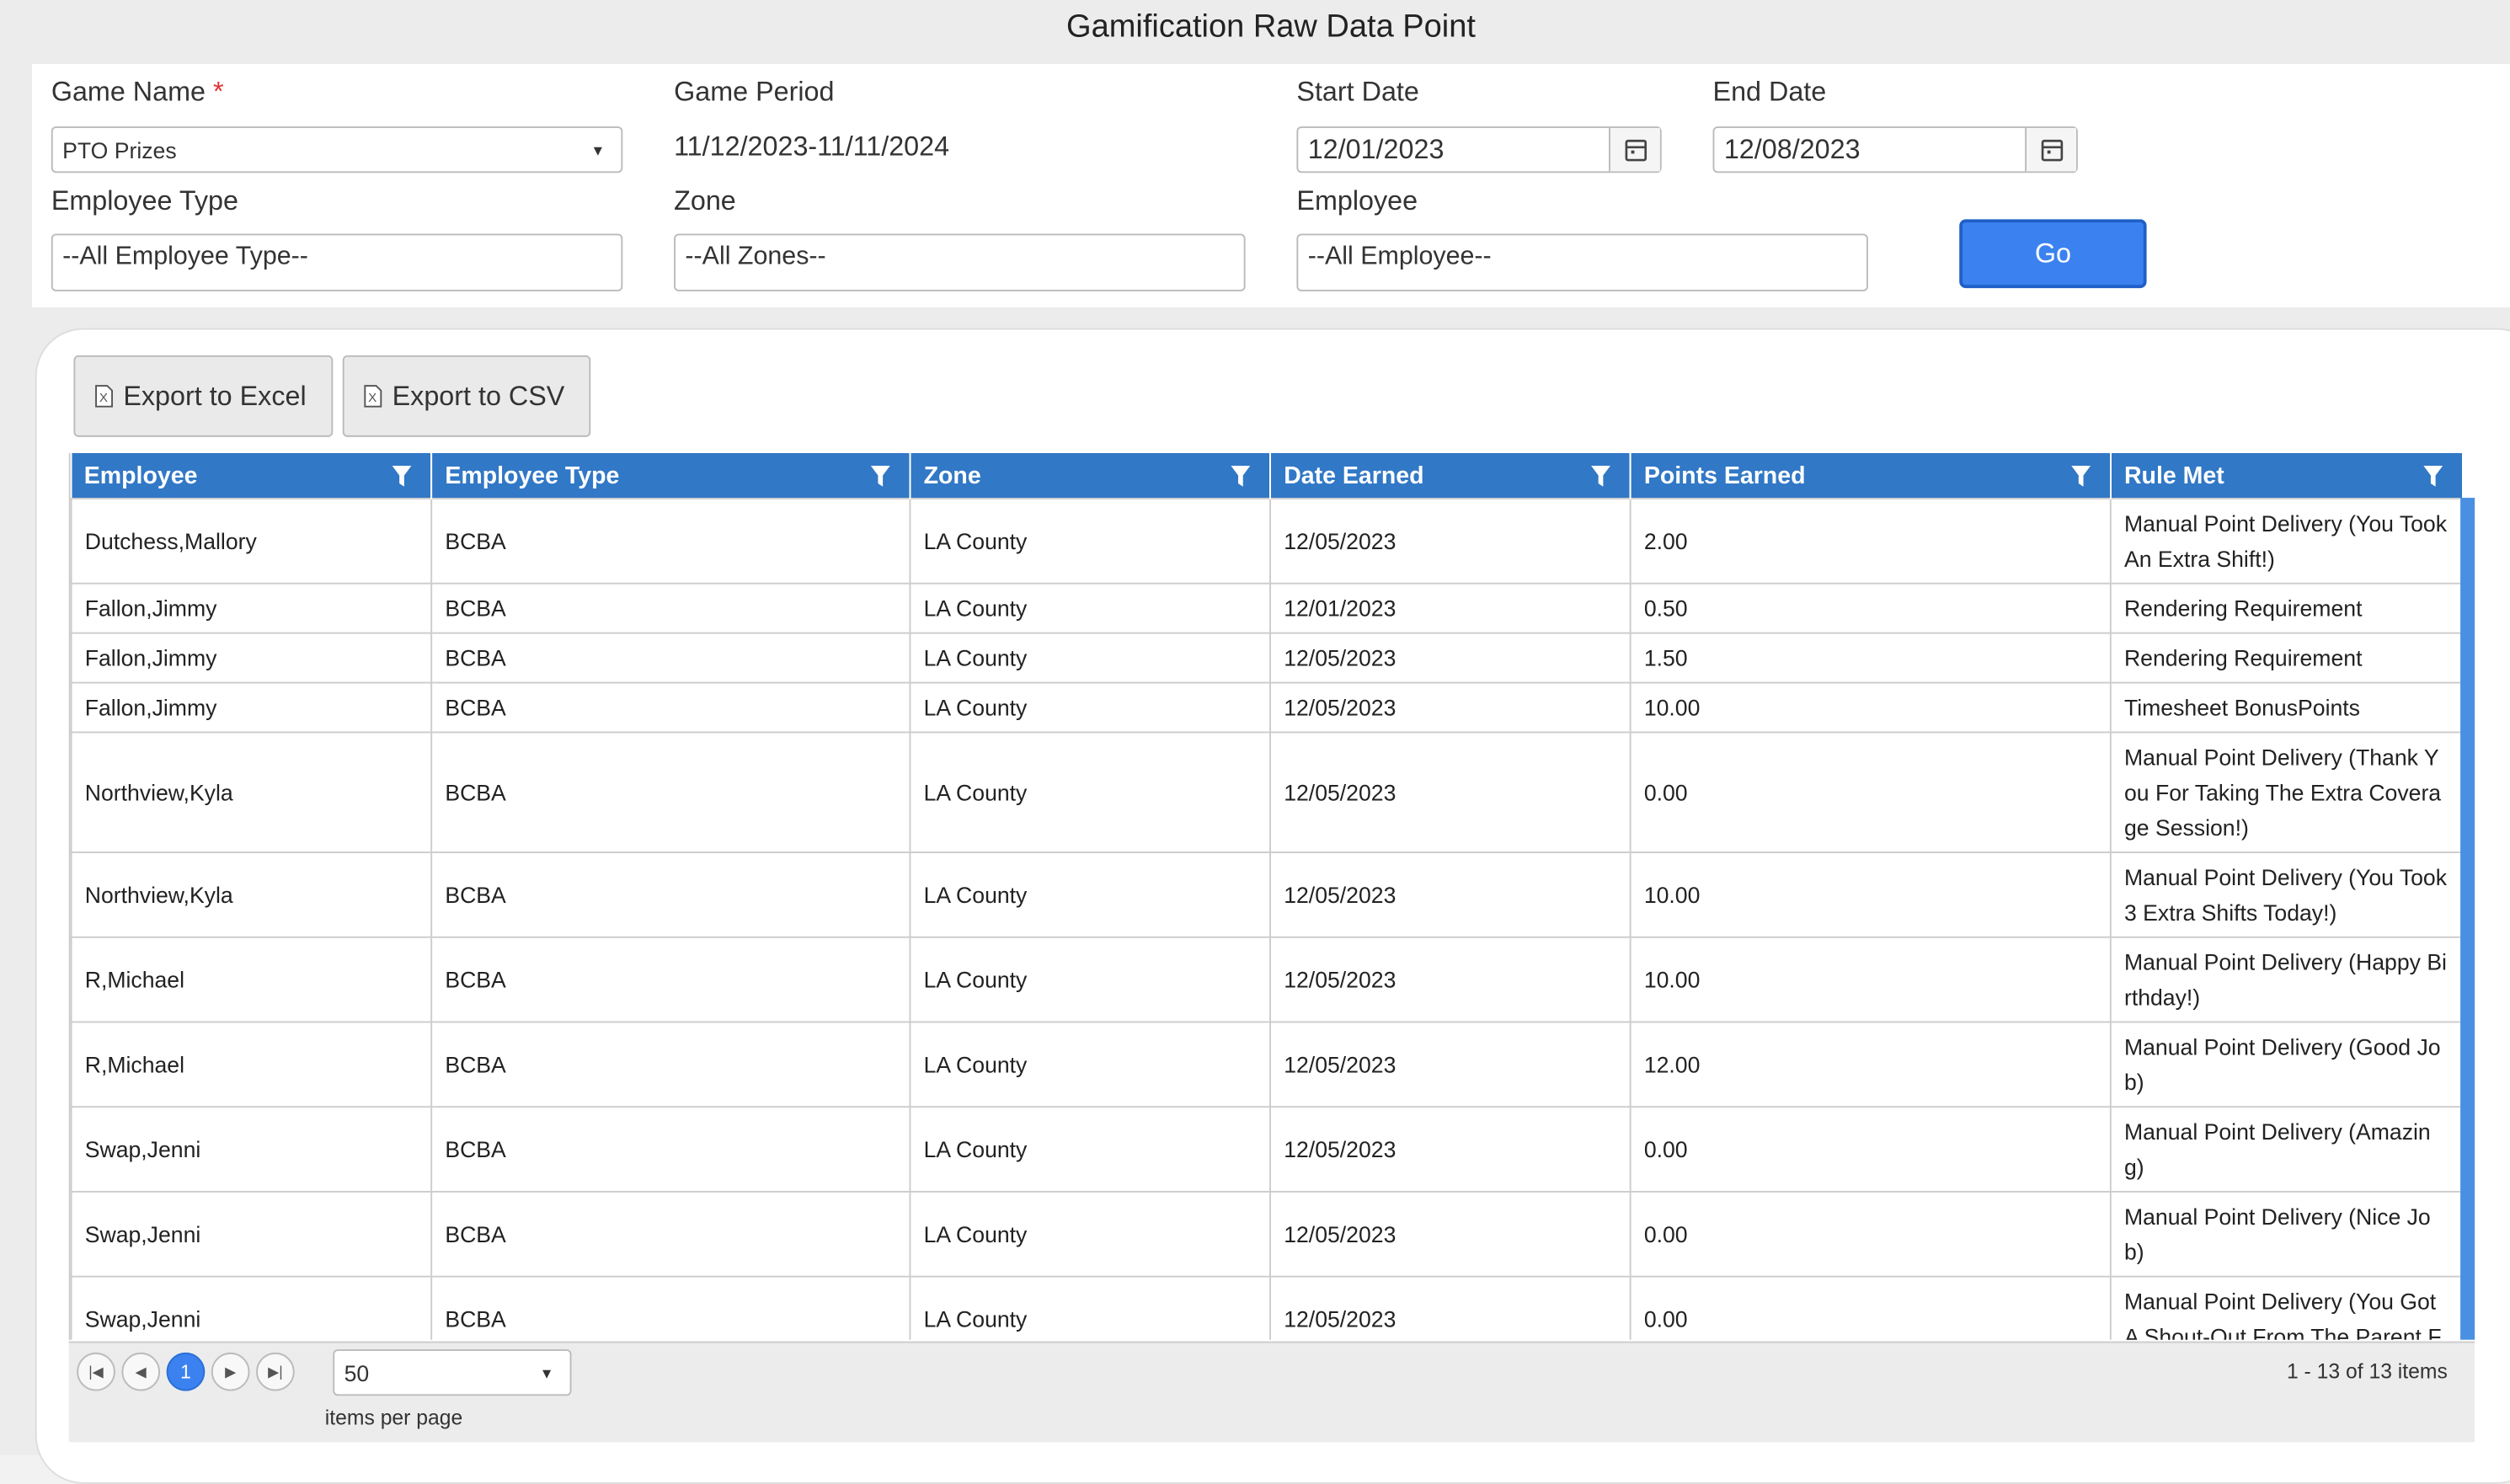 Image resolution: width=2510 pixels, height=1484 pixels. Describe the element at coordinates (1792, 148) in the screenshot. I see `input-value: 12/08/2023` at that location.